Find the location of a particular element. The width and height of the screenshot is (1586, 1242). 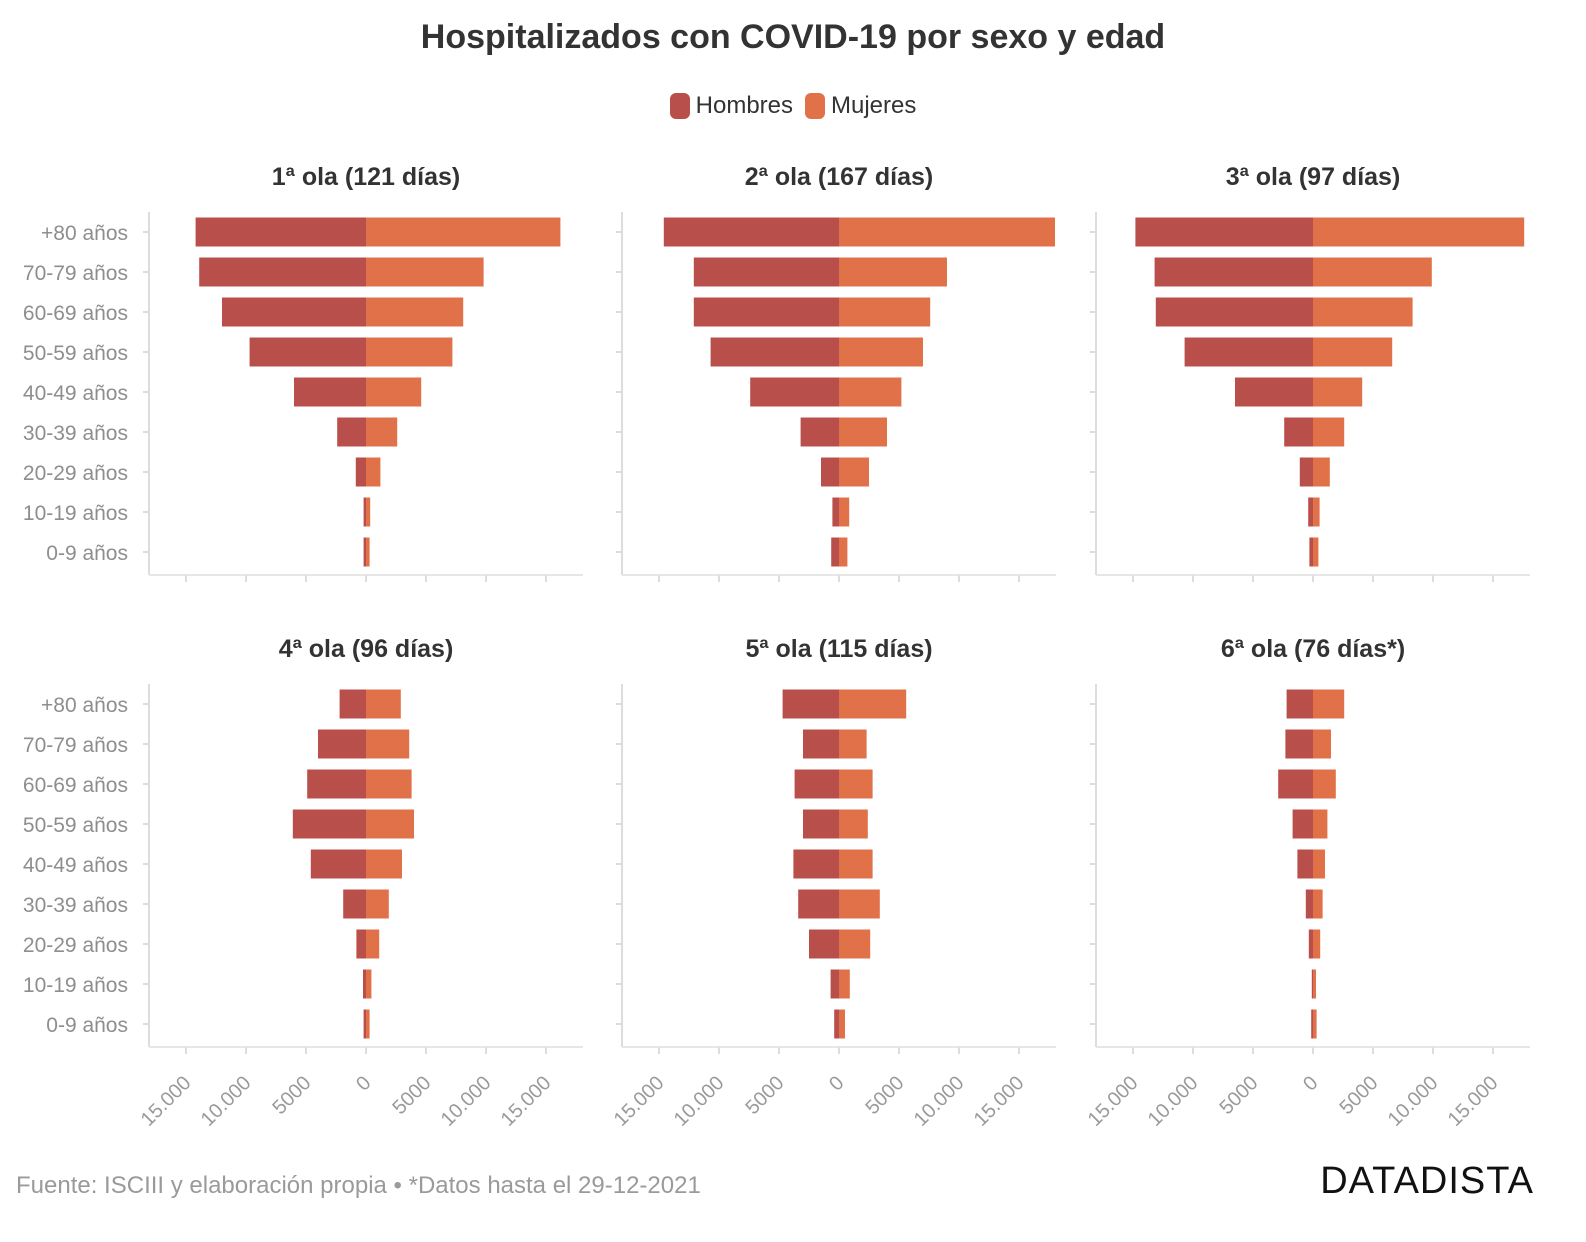

legend: Hombres Mujeres is located at coordinates (793, 106).